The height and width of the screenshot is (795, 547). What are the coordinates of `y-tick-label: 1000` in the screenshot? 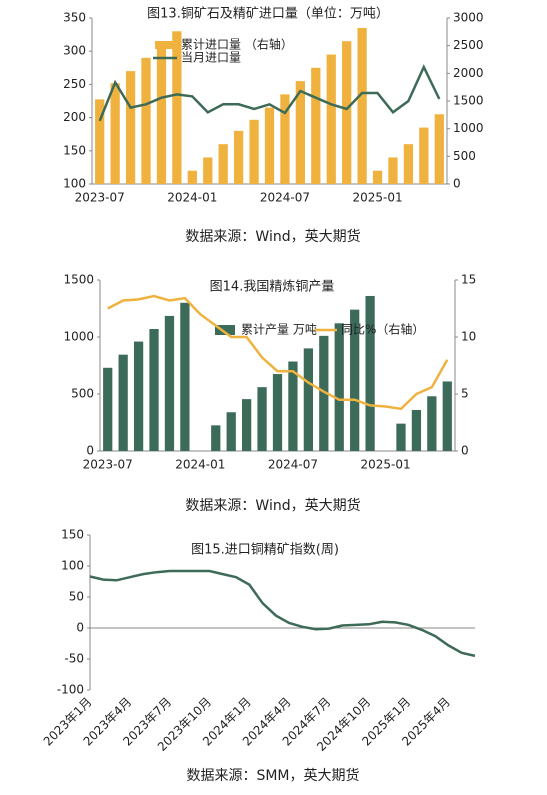 It's located at (78, 337).